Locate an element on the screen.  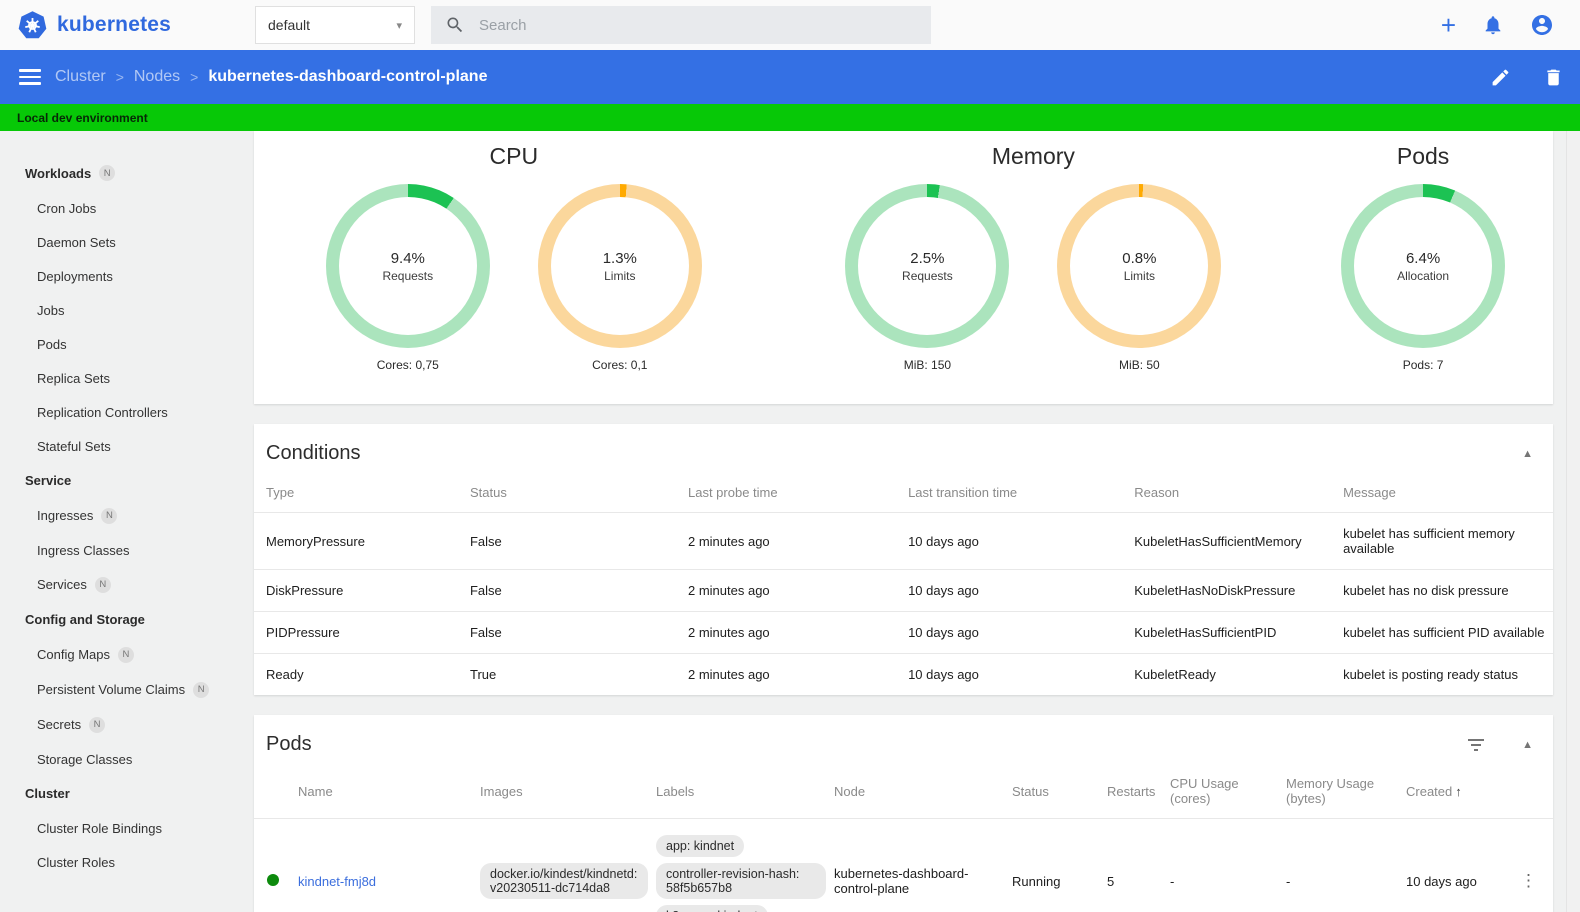
sidebar-item-deployments: Deployments is located at coordinates (123, 276).